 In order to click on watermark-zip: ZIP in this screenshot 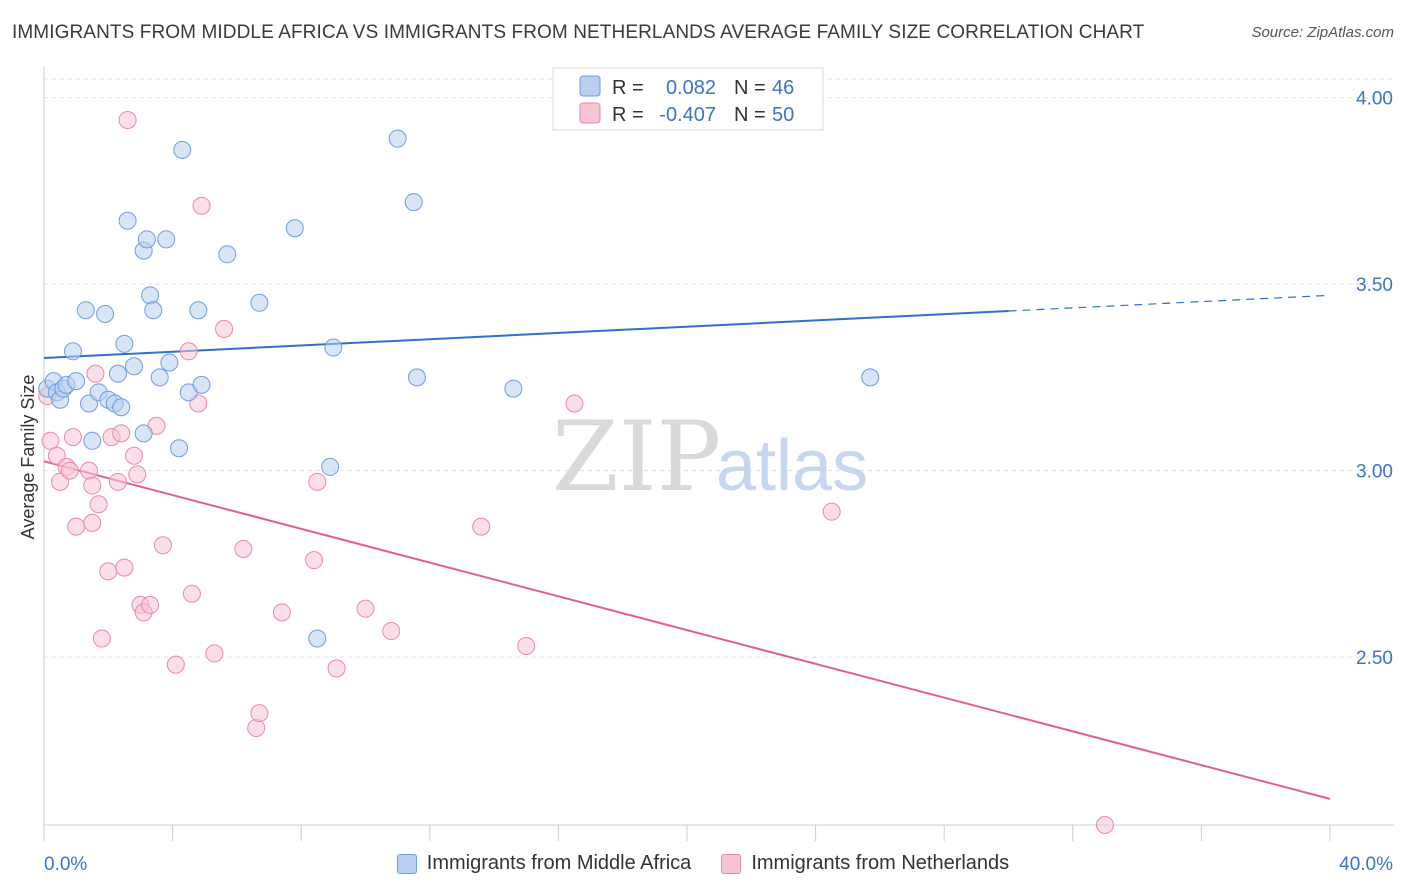, I will do `click(636, 457)`.